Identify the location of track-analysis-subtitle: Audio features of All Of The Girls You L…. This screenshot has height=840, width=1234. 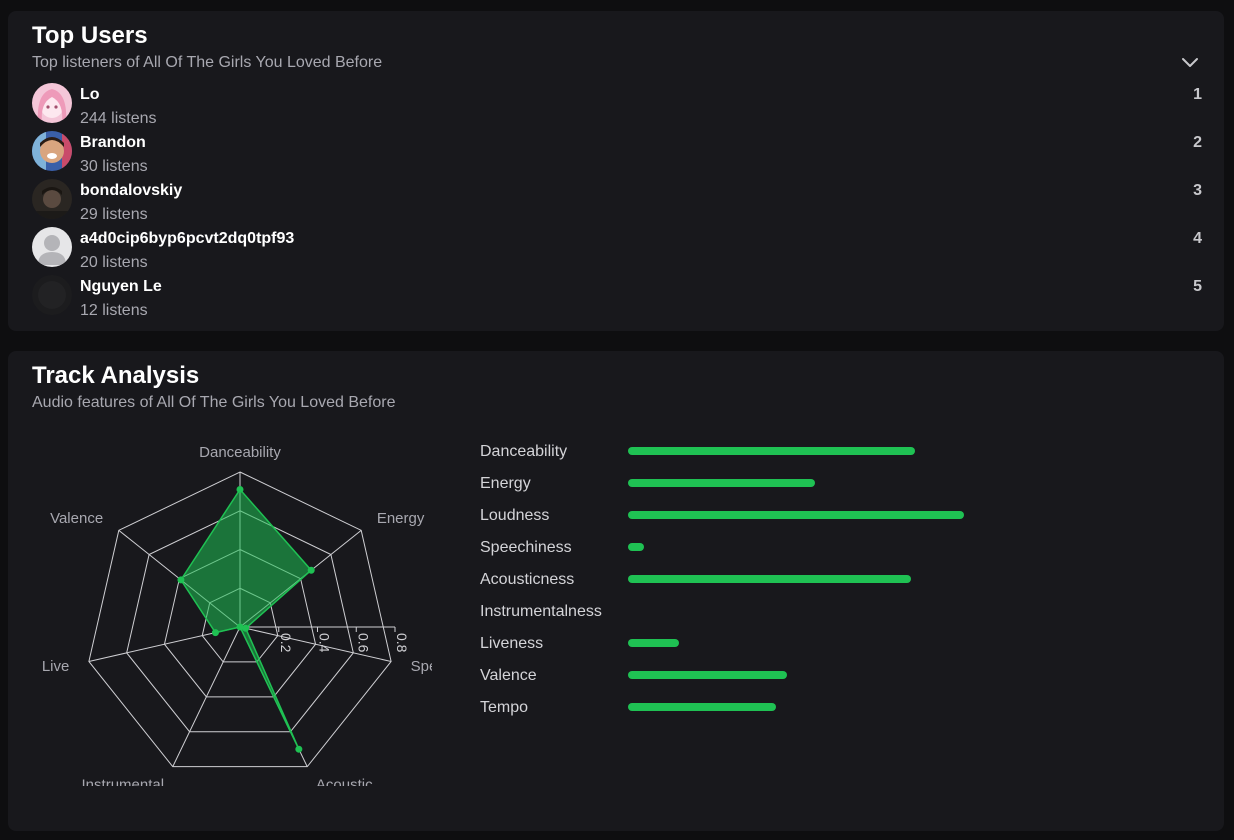
(214, 402).